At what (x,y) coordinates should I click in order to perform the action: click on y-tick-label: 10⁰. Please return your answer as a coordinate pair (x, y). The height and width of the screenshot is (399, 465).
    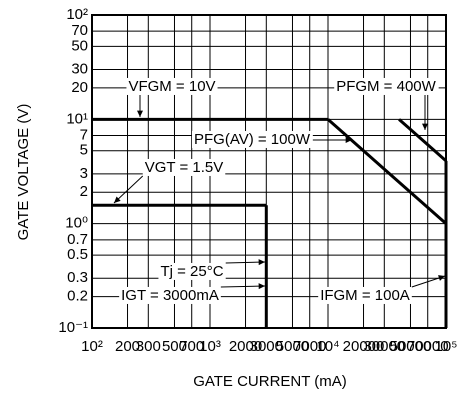
    Looking at the image, I should click on (76, 223).